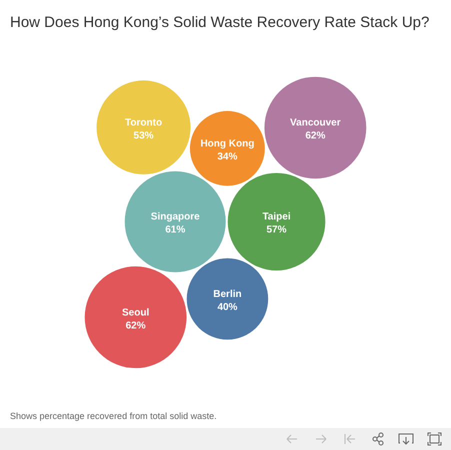 The height and width of the screenshot is (450, 451). I want to click on text: How Does Hong Kong’s Solid Waste Recovery Rate Stack Up?, so click(220, 22).